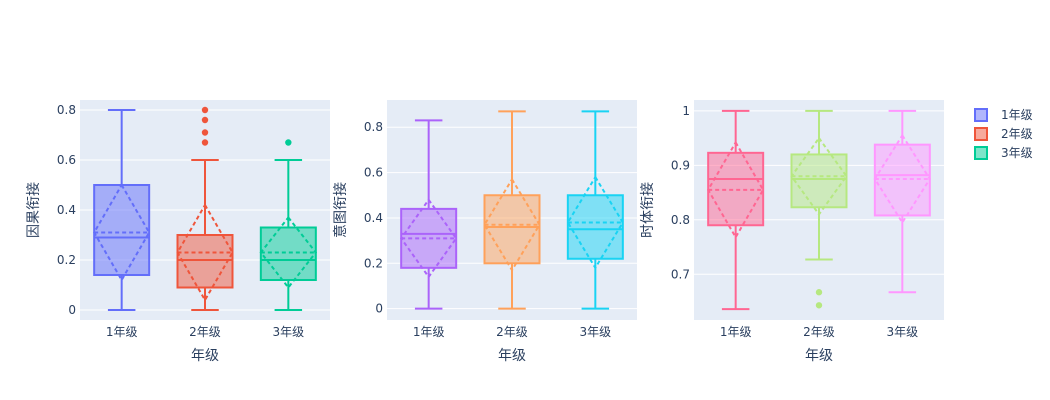  I want to click on y-tick-label: 0.7, so click(680, 274).